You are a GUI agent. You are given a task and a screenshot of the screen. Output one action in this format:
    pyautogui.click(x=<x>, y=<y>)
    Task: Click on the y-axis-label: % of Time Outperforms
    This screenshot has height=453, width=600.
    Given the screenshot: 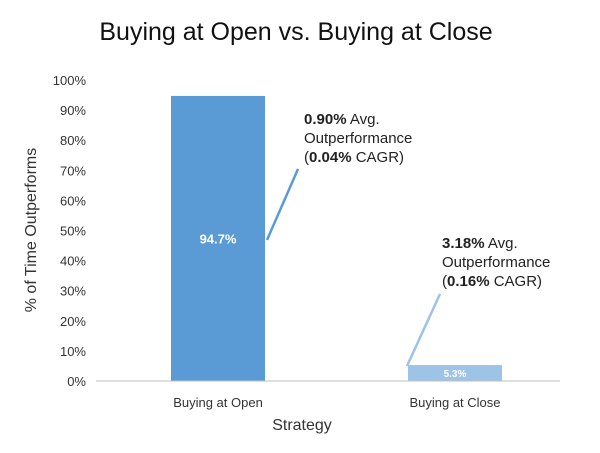 What is the action you would take?
    pyautogui.click(x=31, y=230)
    